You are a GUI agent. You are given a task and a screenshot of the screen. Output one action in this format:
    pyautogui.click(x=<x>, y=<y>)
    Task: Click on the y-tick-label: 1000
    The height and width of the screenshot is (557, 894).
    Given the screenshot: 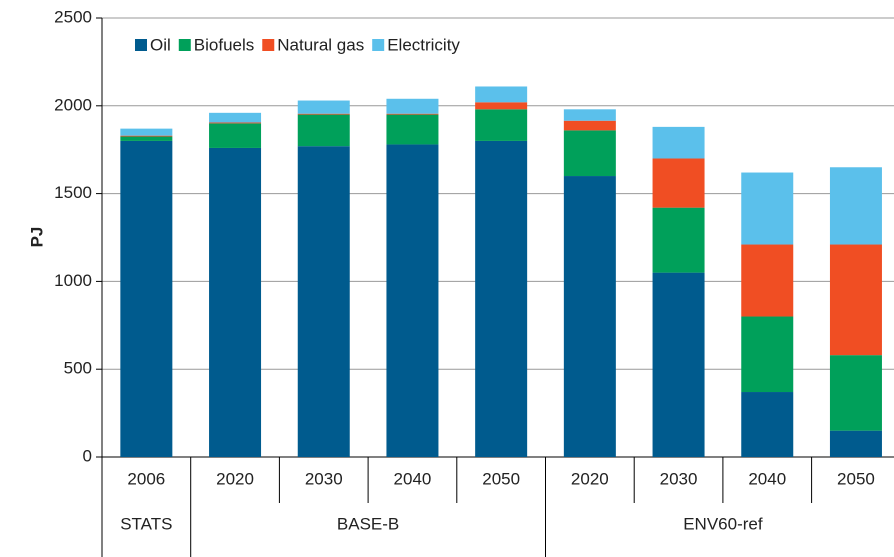 What is the action you would take?
    pyautogui.click(x=73, y=280)
    